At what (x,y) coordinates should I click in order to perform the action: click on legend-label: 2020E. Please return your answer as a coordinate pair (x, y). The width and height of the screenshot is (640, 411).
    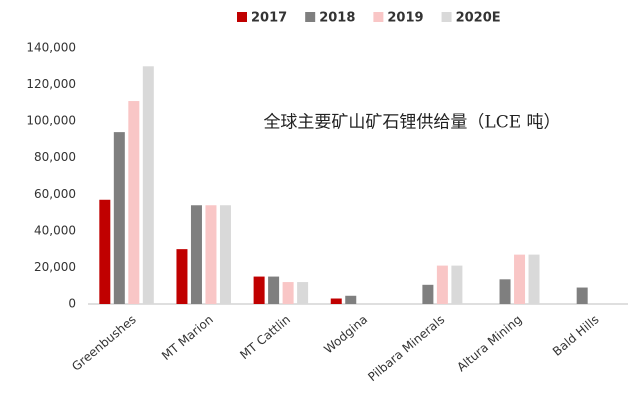
    Looking at the image, I should click on (478, 18).